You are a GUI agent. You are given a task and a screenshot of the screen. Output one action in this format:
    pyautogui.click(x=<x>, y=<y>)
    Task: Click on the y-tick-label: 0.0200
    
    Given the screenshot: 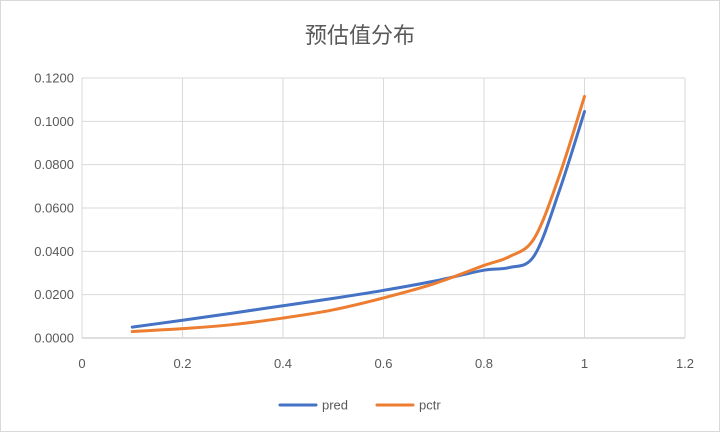 What is the action you would take?
    pyautogui.click(x=54, y=294)
    